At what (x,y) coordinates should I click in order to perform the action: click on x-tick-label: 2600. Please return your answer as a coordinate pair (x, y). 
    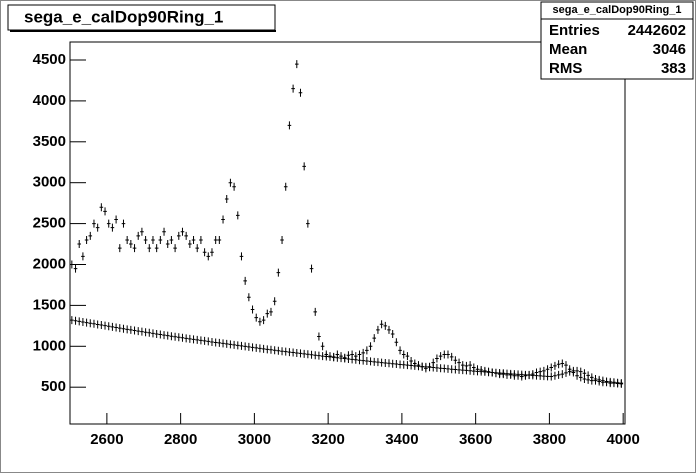
    Looking at the image, I should click on (106, 439).